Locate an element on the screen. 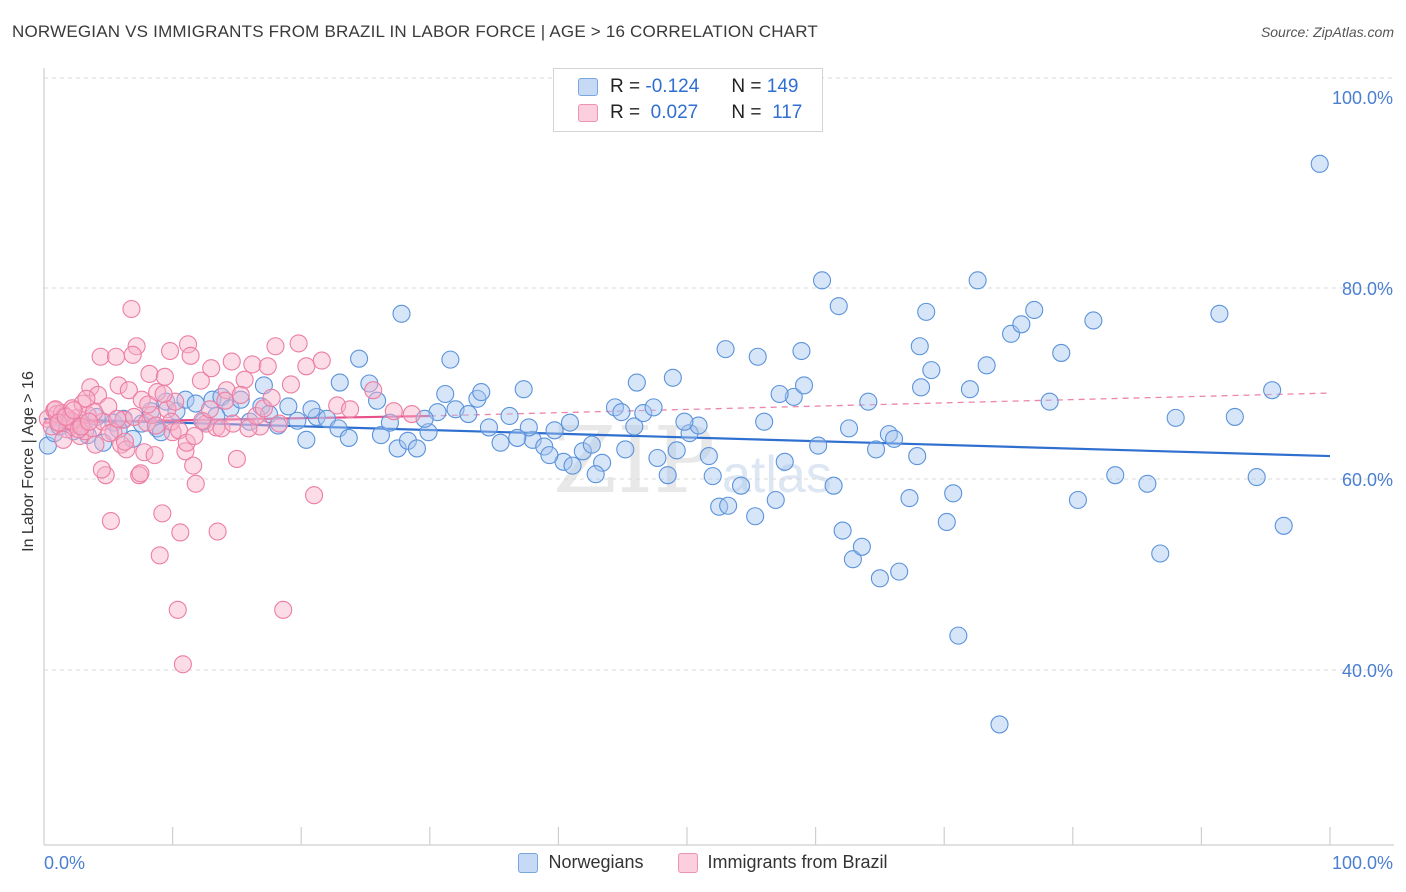 The height and width of the screenshot is (892, 1406). source-credit: Source: ZipAtlas.com is located at coordinates (1327, 32).